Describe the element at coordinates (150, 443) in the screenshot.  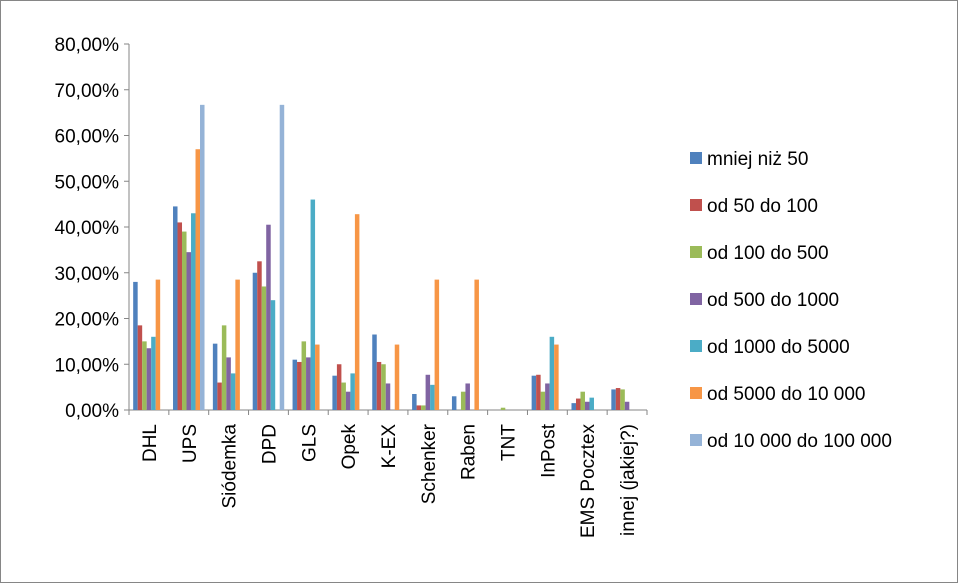
I see `category-label: DHL` at that location.